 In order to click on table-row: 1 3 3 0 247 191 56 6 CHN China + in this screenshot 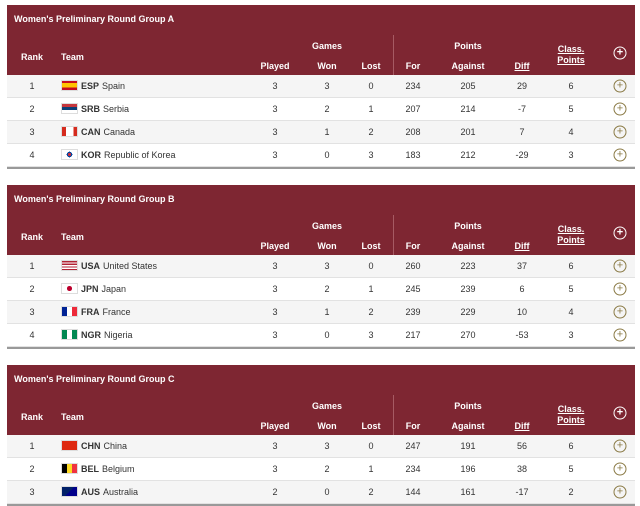, I will do `click(321, 446)`.